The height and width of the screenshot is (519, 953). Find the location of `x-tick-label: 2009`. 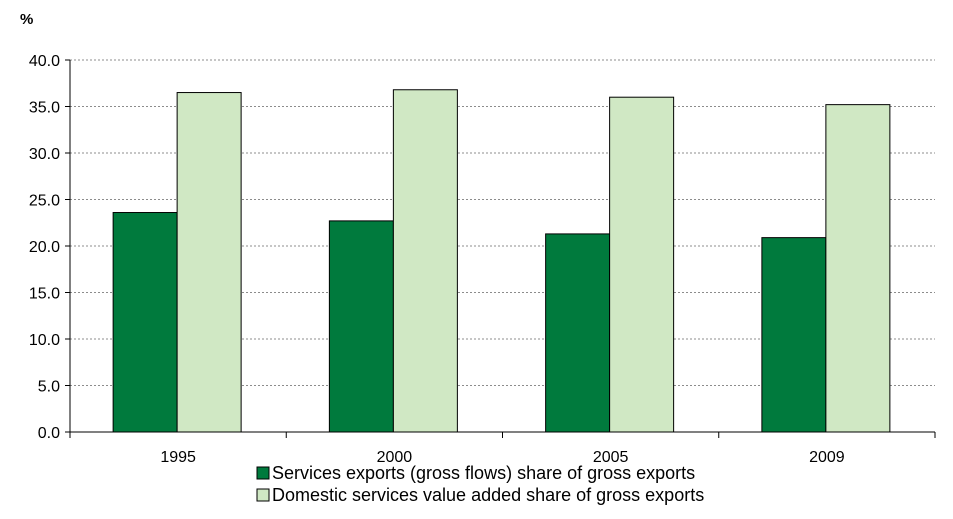

x-tick-label: 2009 is located at coordinates (827, 457).